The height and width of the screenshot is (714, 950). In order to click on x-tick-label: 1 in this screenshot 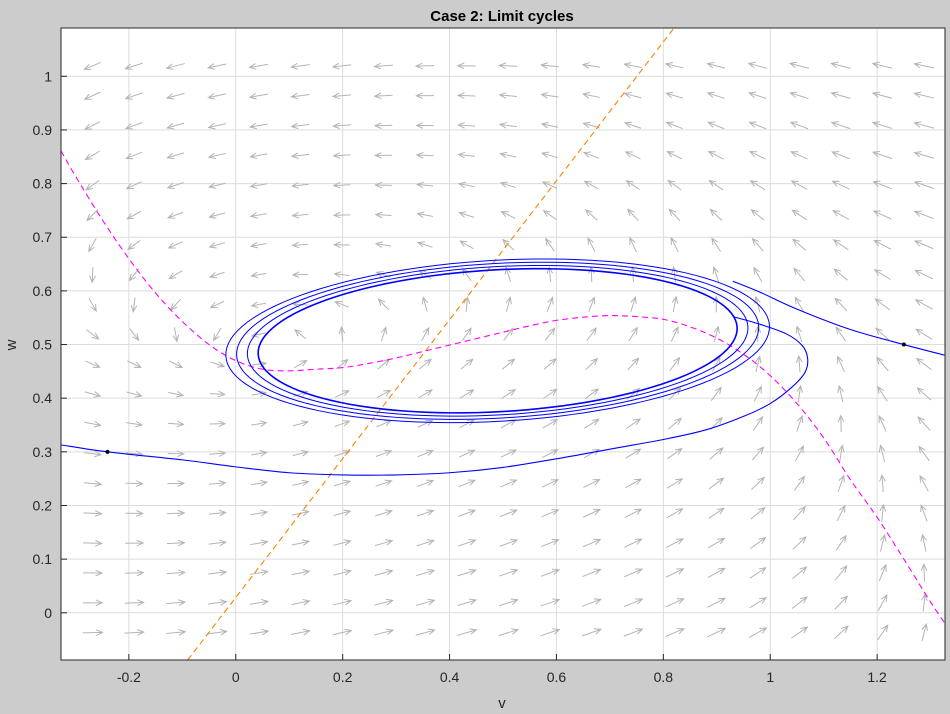, I will do `click(770, 677)`.